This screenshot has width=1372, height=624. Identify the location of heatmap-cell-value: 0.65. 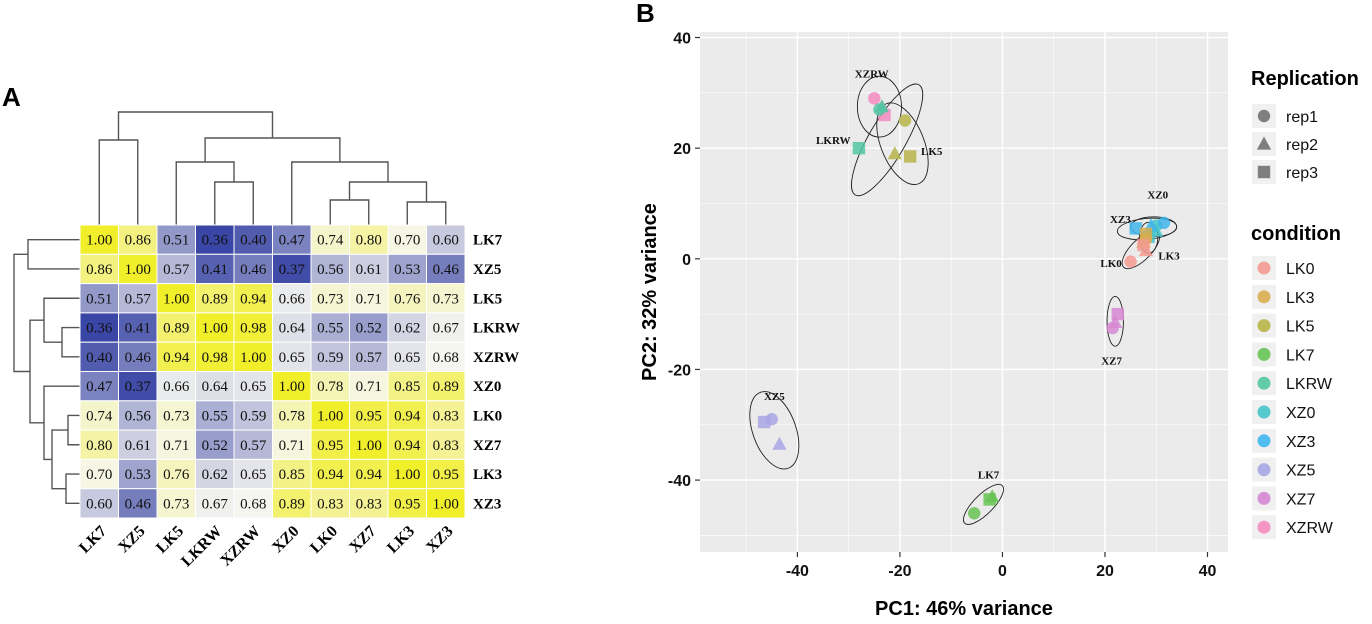
(407, 358).